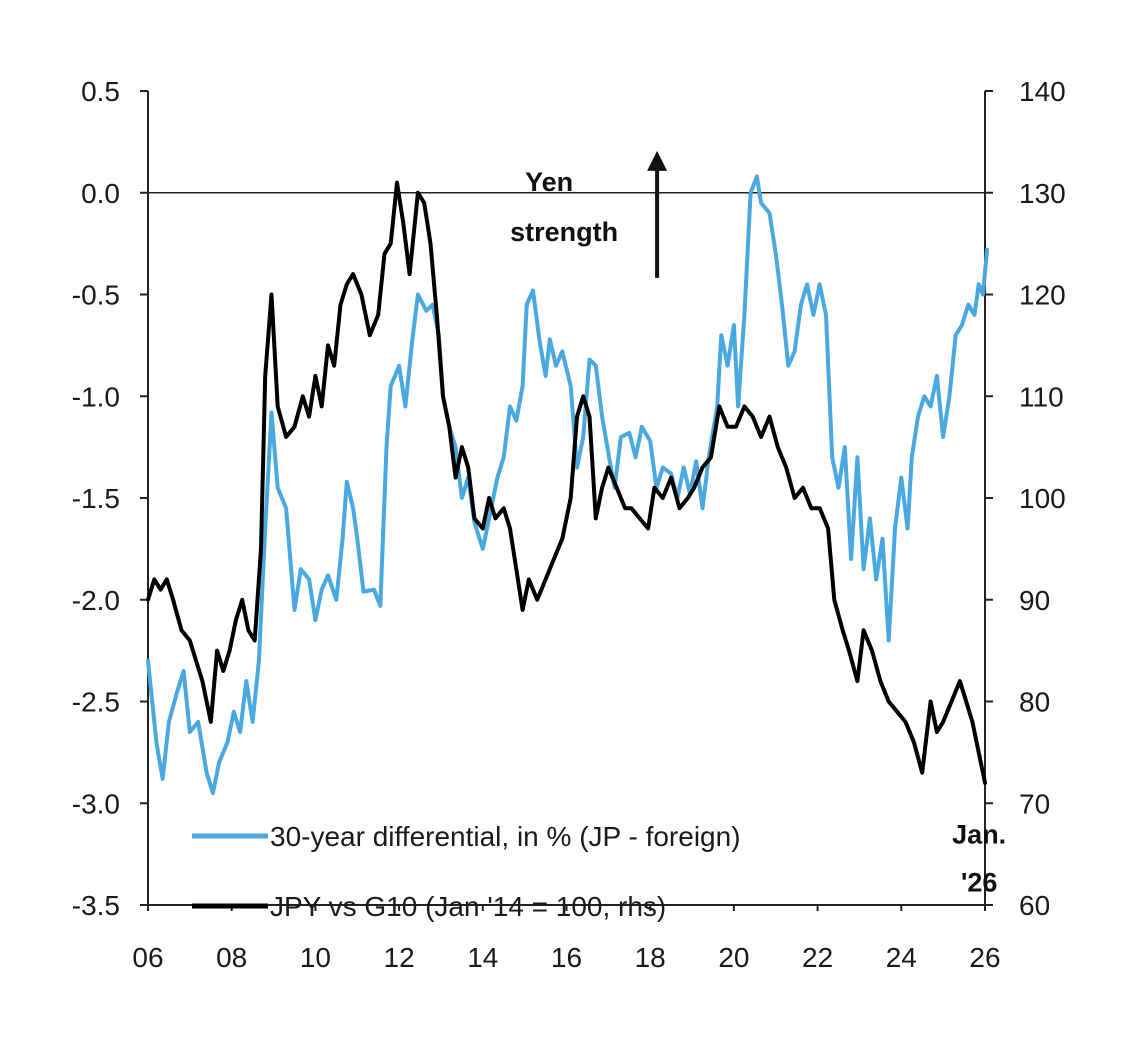  Describe the element at coordinates (96, 396) in the screenshot. I see `left-tick-label: -1.0` at that location.